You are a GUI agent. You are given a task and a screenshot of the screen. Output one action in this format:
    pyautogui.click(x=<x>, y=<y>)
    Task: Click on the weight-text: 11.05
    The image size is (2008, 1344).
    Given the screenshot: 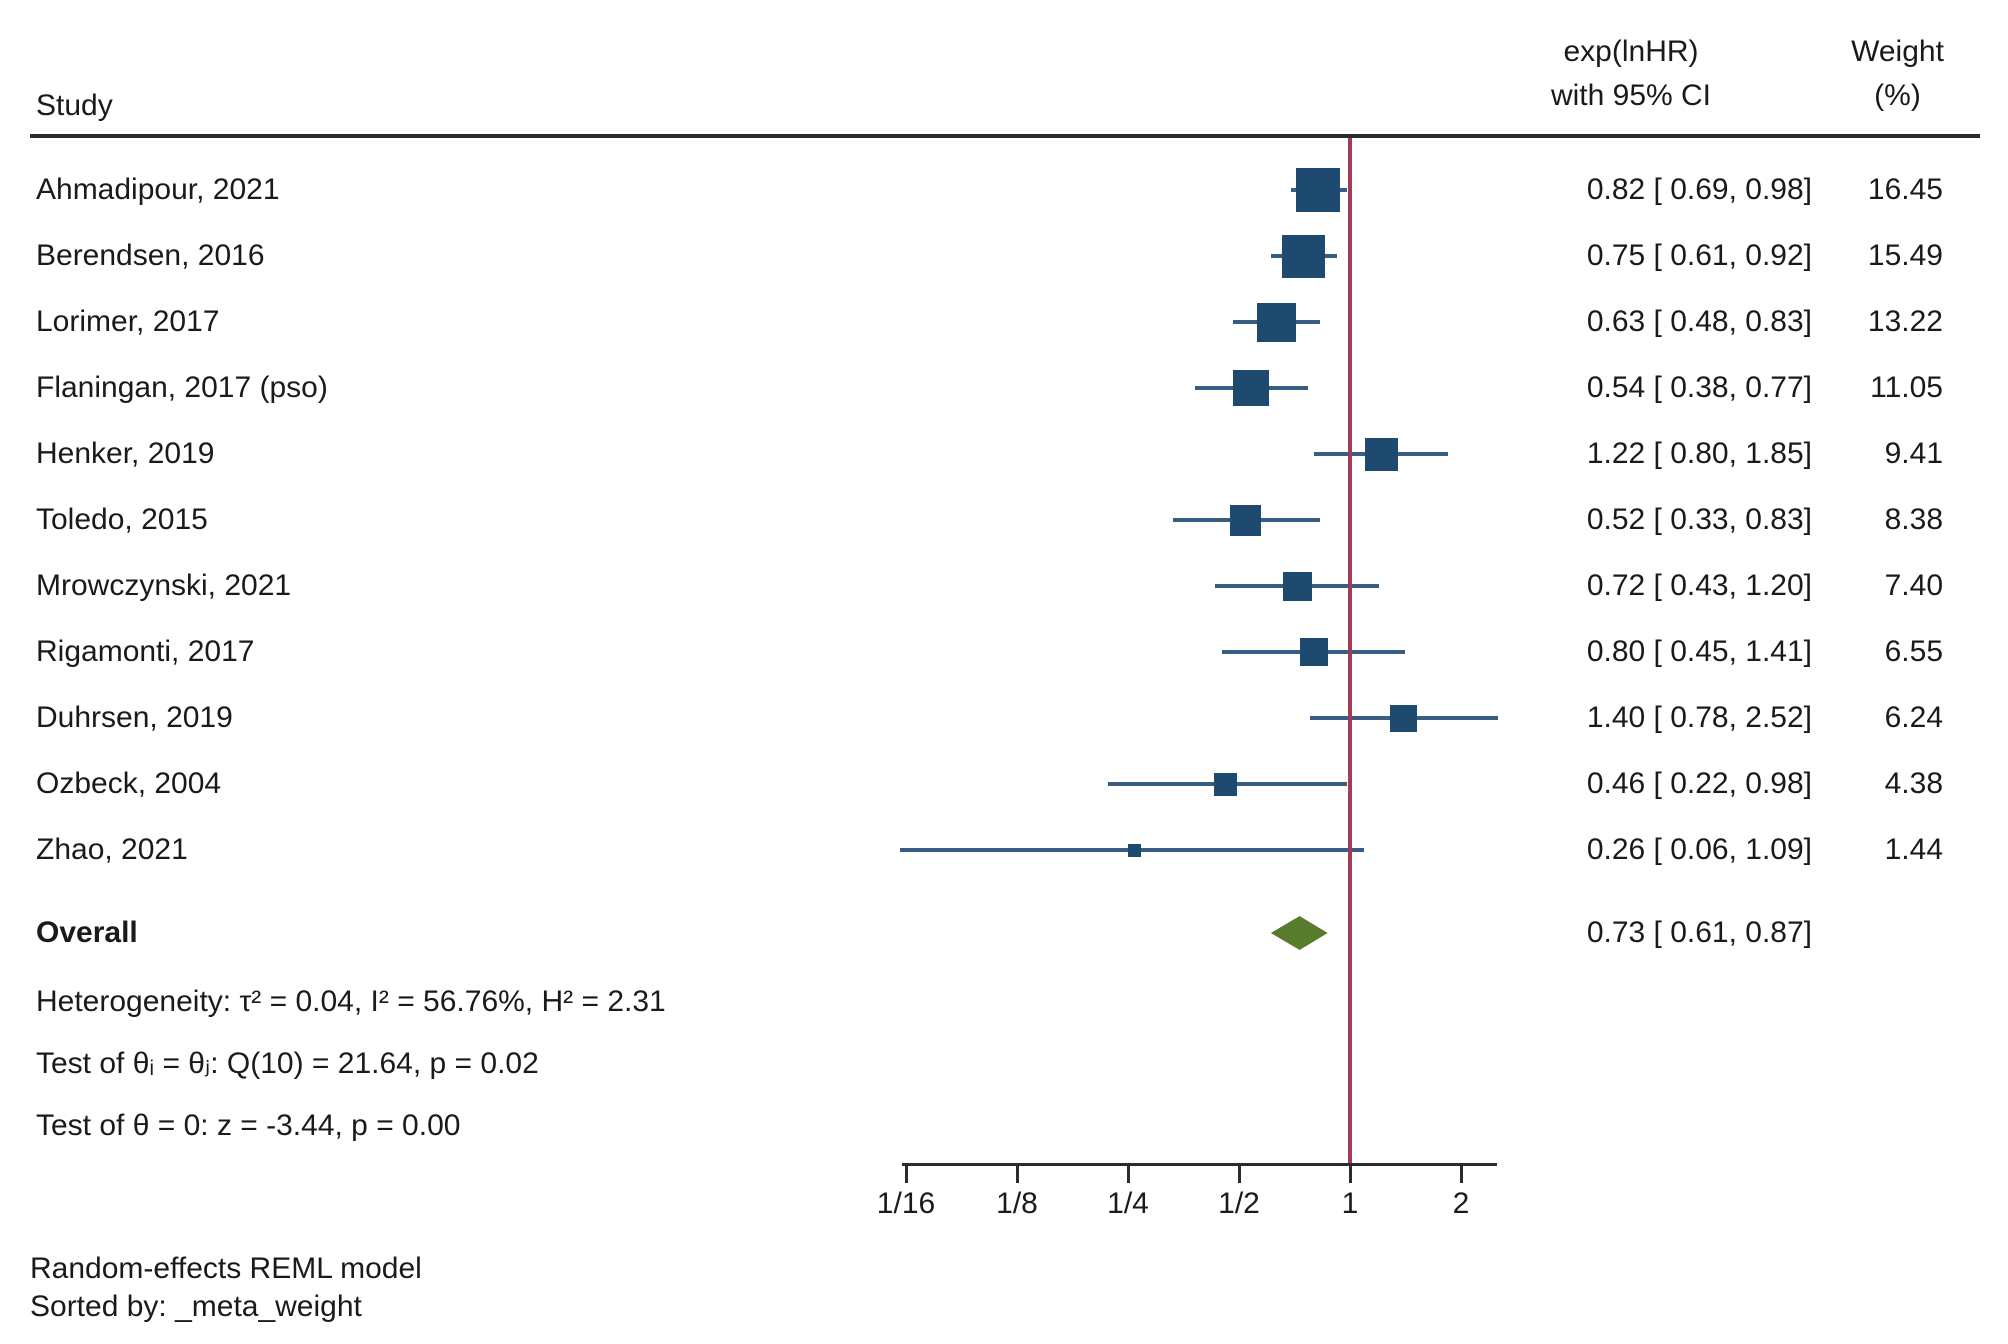 What is the action you would take?
    pyautogui.click(x=1906, y=387)
    